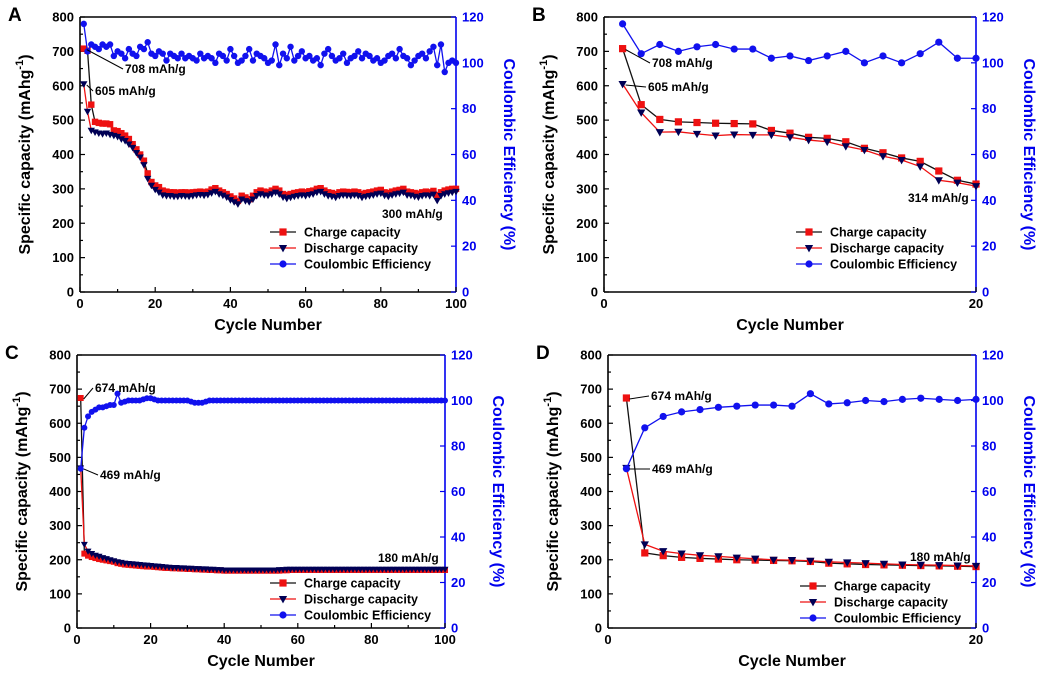 The image size is (1038, 678). I want to click on annotation-label: 180 mAh/g, so click(940, 557).